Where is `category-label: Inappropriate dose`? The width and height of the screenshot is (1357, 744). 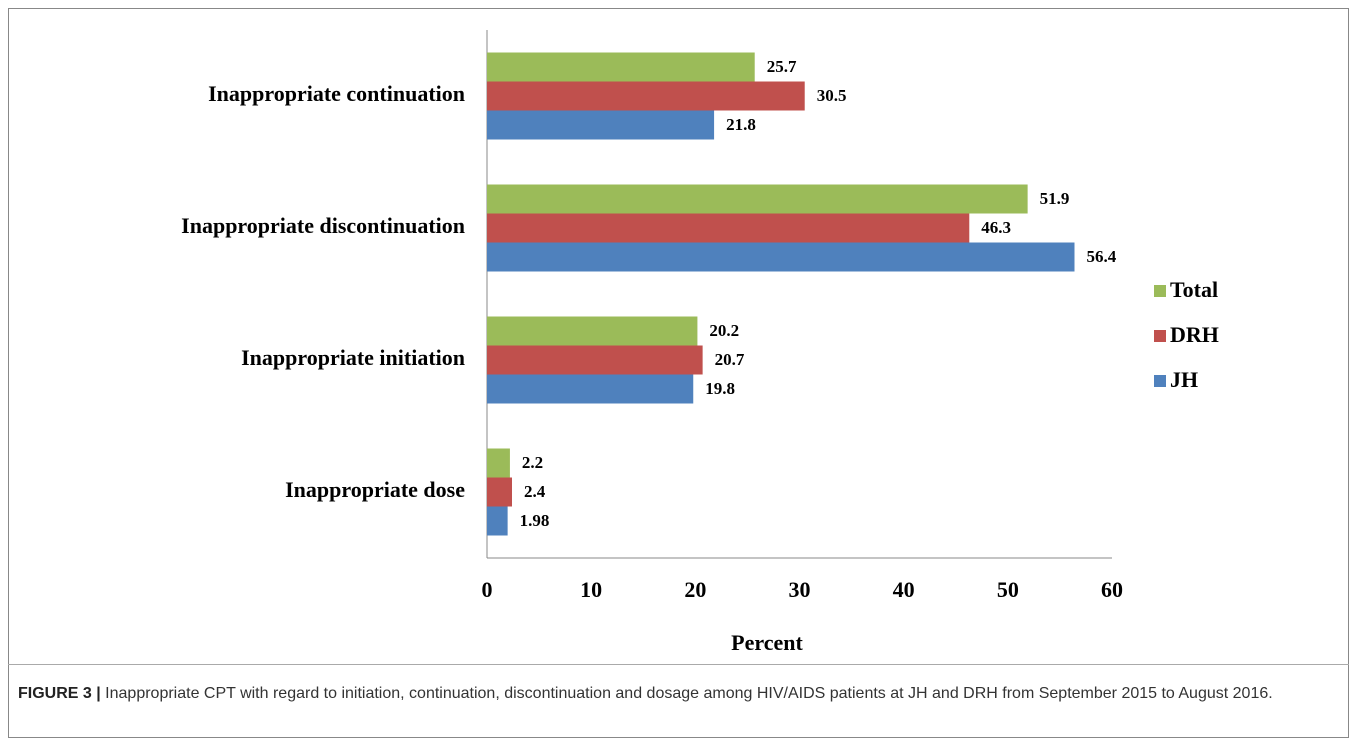
category-label: Inappropriate dose is located at coordinates (375, 489).